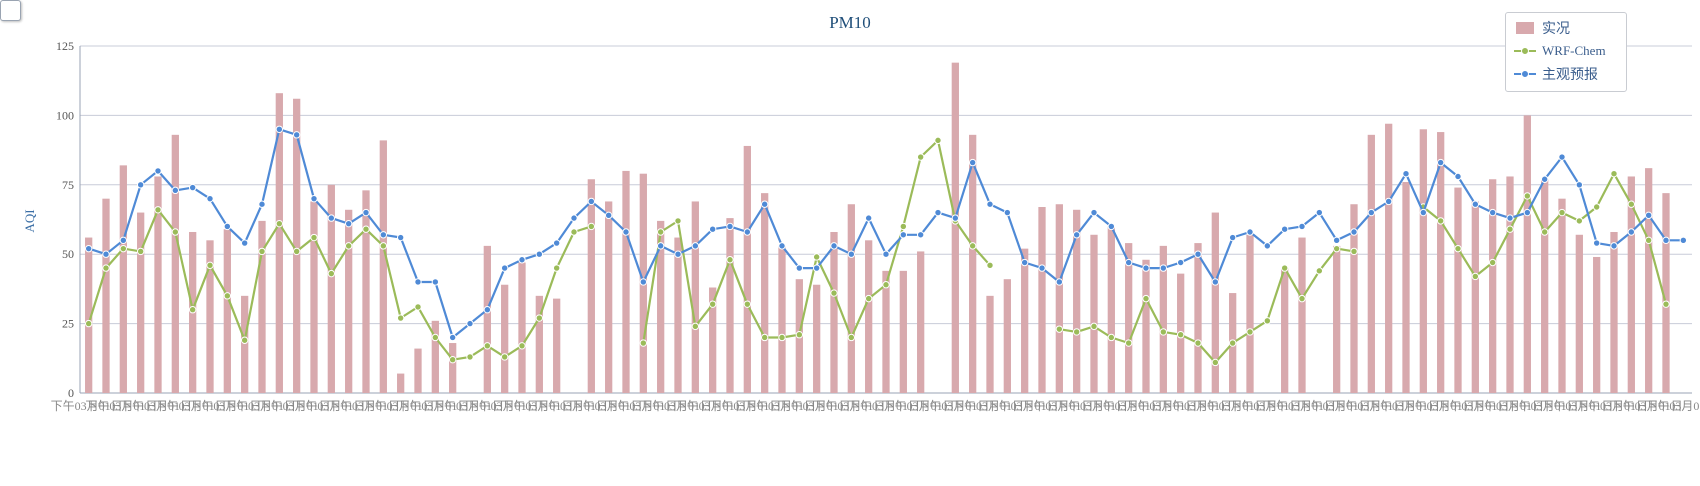  Describe the element at coordinates (10, 10) in the screenshot. I see `select-checkbox` at that location.